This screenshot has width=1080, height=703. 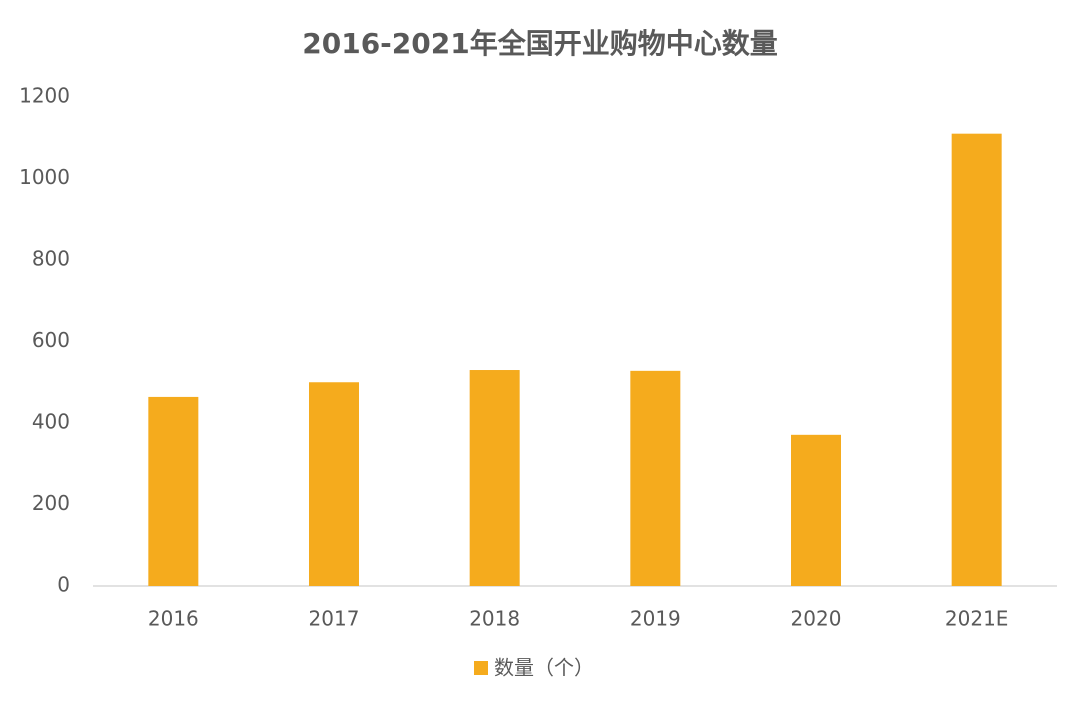 I want to click on x-tick-label: 2021E, so click(x=977, y=619).